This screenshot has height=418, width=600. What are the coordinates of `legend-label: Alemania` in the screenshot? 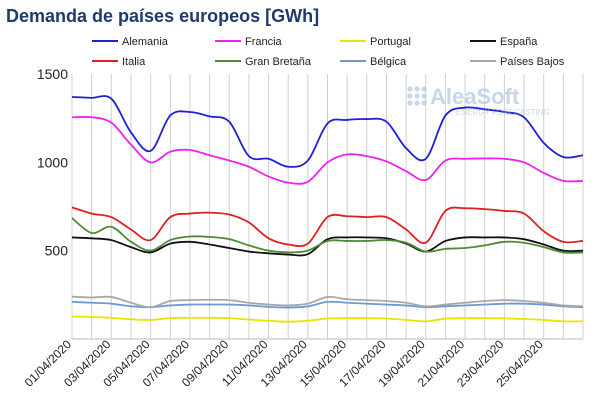 It's located at (145, 42).